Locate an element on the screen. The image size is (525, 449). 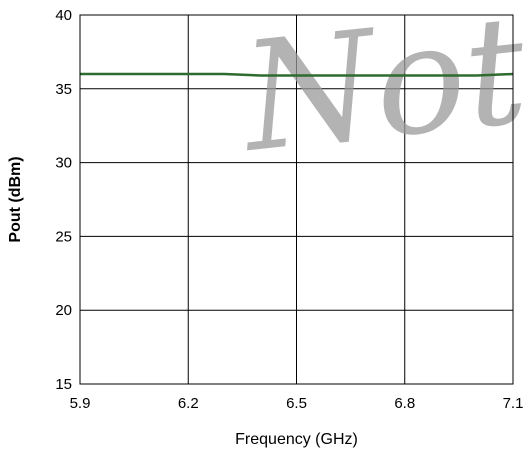
y-axis-label: Pout (dBm) is located at coordinates (15, 199).